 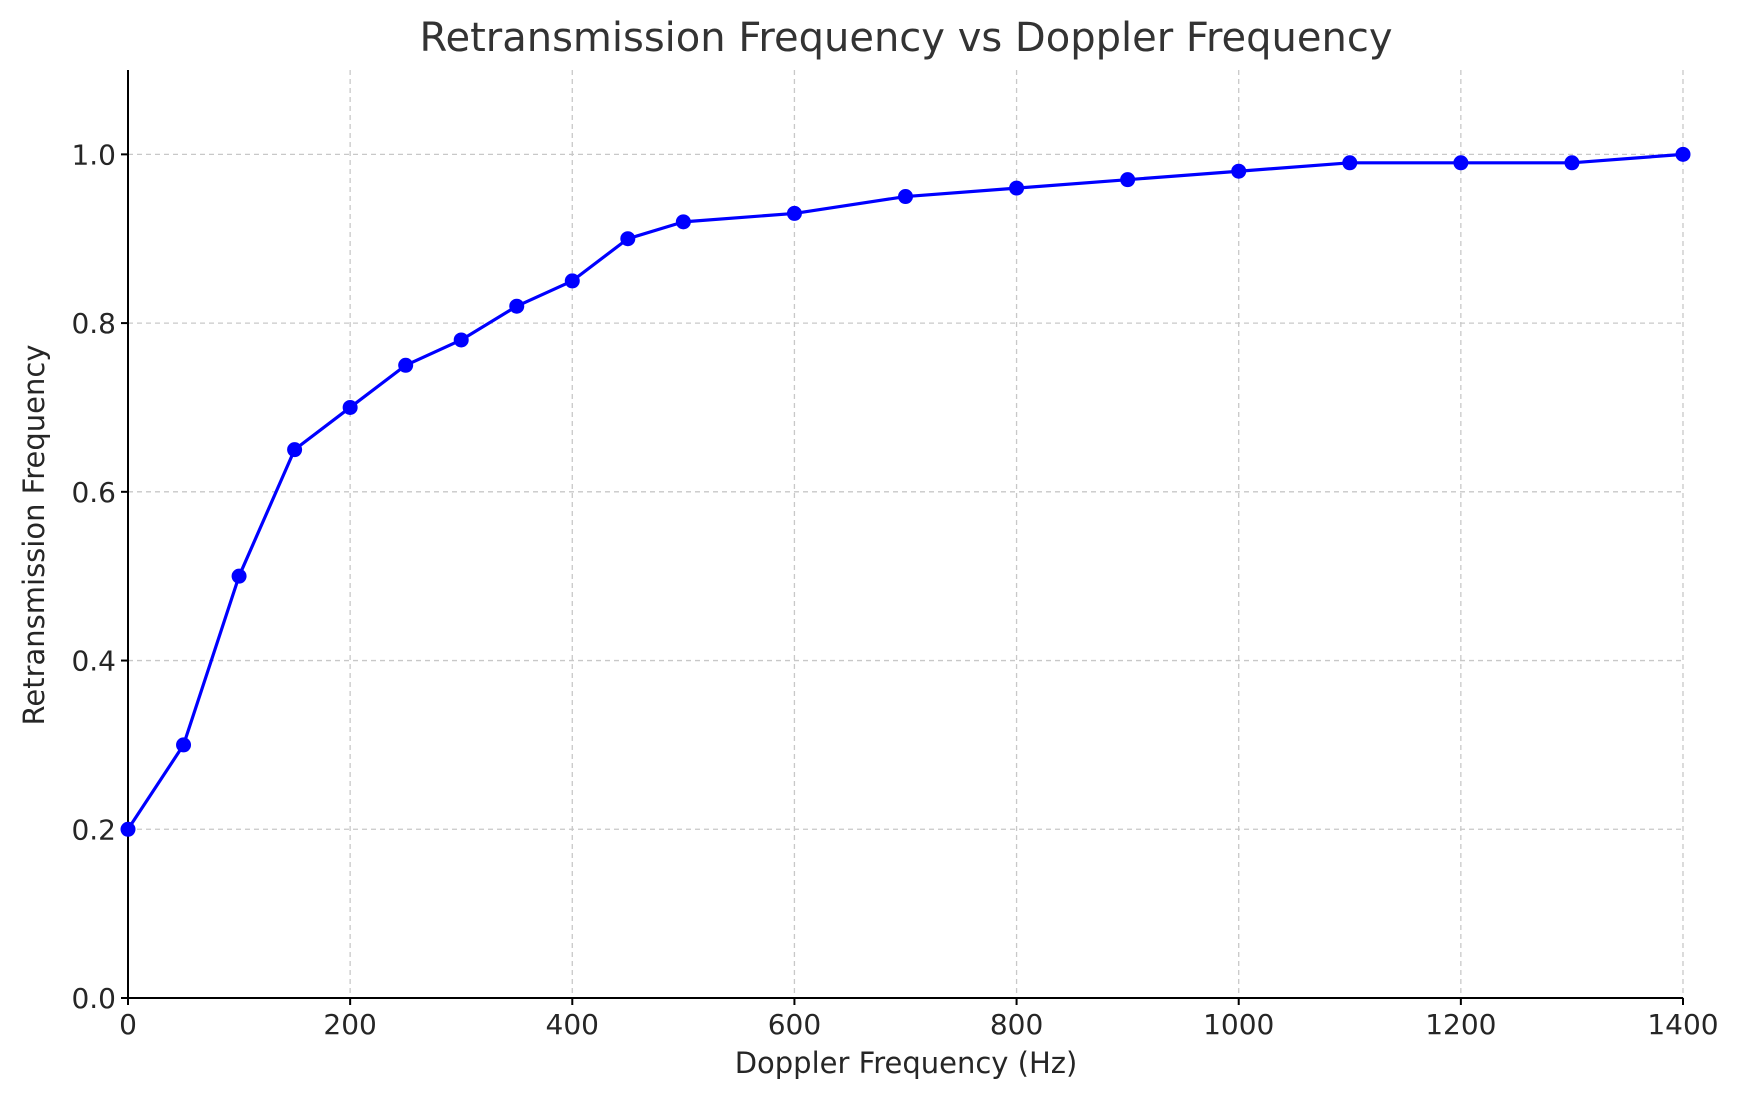 What do you see at coordinates (93, 154) in the screenshot?
I see `y-tick-label: 1.0` at bounding box center [93, 154].